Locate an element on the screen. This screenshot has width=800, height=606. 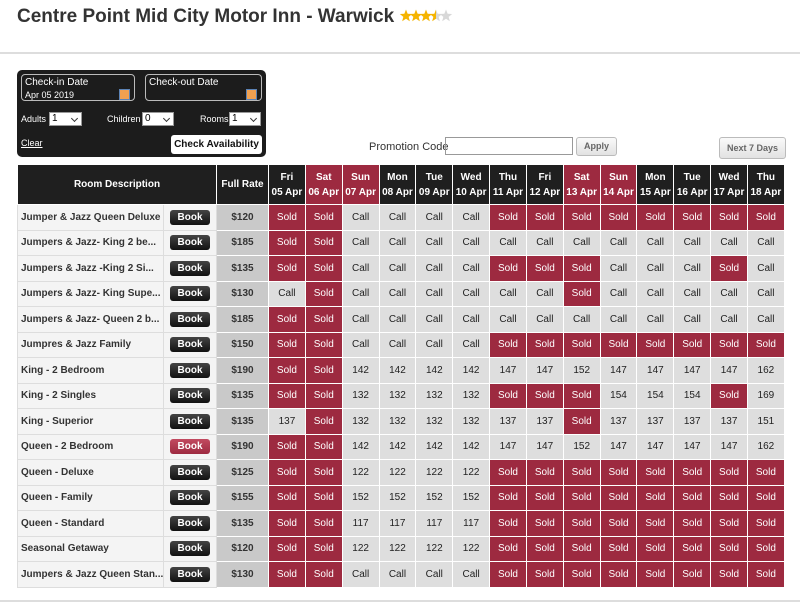
availability-cell: 154 is located at coordinates (618, 395).